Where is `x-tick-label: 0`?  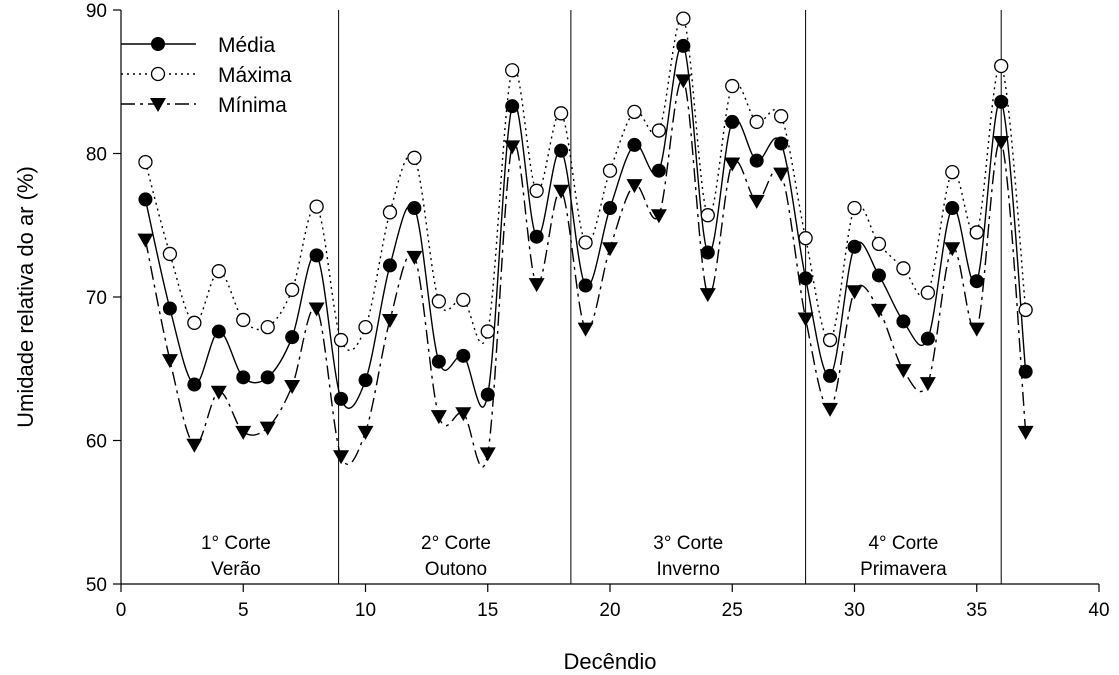
x-tick-label: 0 is located at coordinates (121, 610).